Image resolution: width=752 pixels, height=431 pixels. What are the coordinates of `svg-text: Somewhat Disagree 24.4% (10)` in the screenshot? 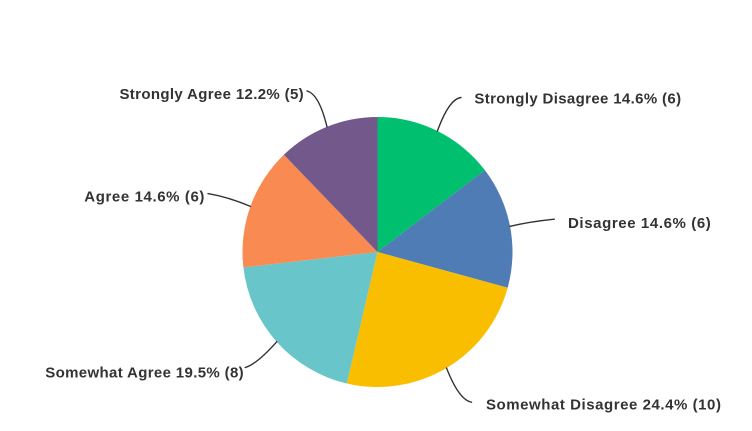 It's located at (604, 404).